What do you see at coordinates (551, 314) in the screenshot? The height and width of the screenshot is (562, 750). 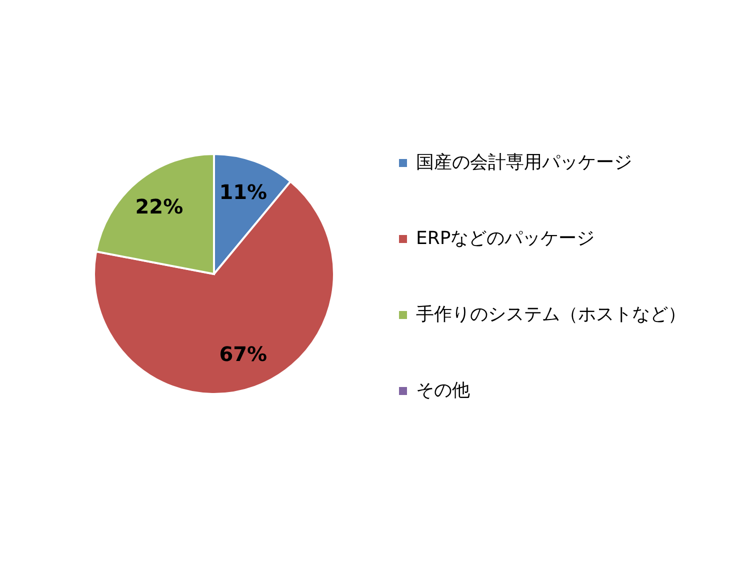 I see `legend-label: 手作りのシステム（ホストなど）` at bounding box center [551, 314].